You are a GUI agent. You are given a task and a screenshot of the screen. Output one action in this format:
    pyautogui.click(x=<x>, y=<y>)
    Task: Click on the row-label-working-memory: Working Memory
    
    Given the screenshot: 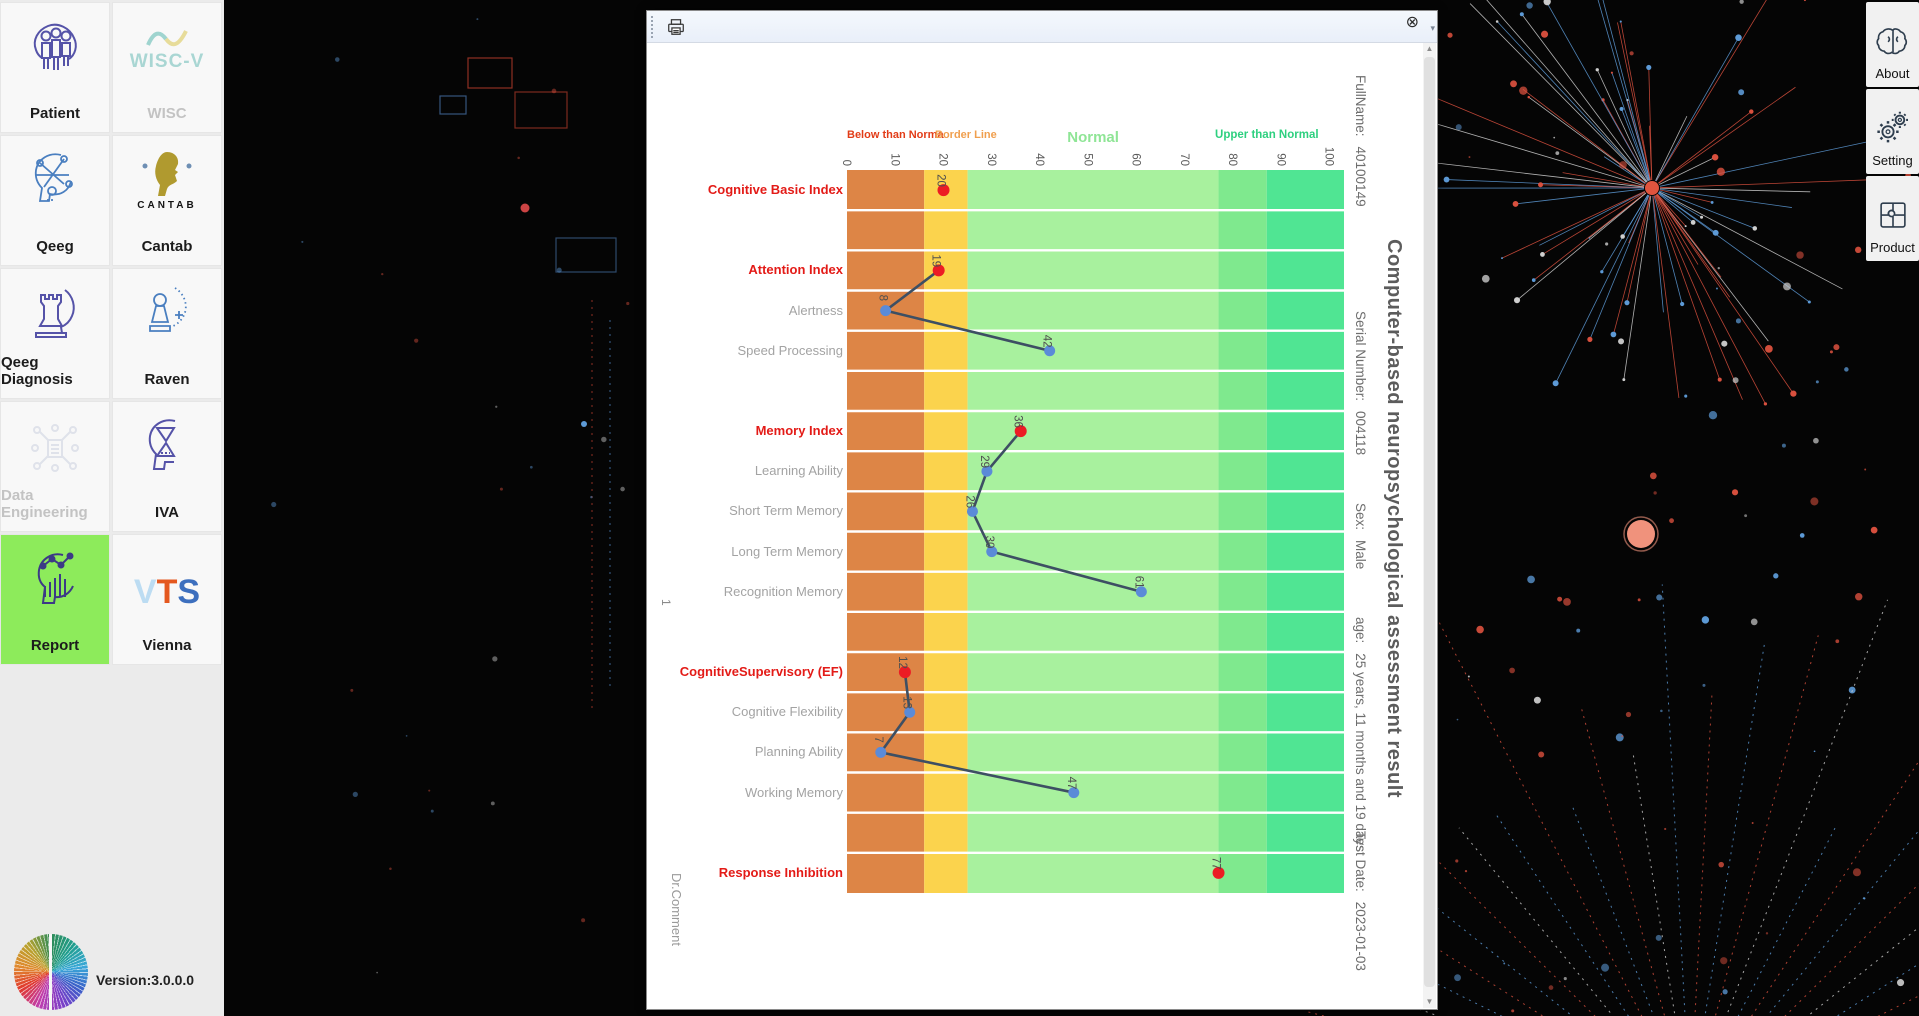 What is the action you would take?
    pyautogui.click(x=793, y=792)
    